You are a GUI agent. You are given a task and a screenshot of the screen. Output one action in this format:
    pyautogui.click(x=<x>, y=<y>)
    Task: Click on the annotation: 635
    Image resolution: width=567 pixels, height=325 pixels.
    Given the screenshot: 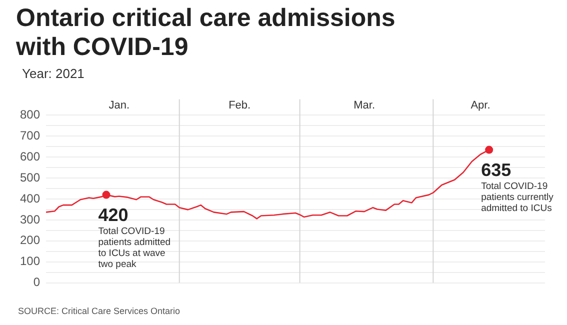 What is the action you would take?
    pyautogui.click(x=496, y=170)
    